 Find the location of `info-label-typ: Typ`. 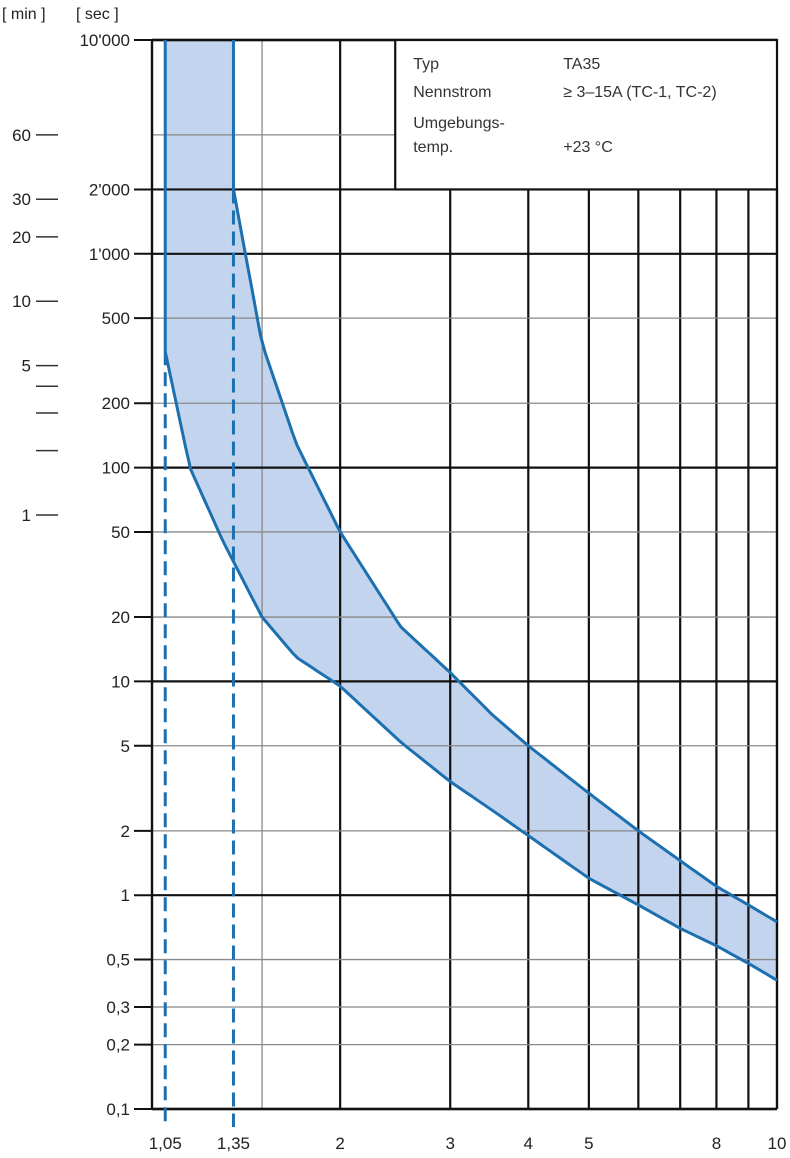

info-label-typ: Typ is located at coordinates (426, 64).